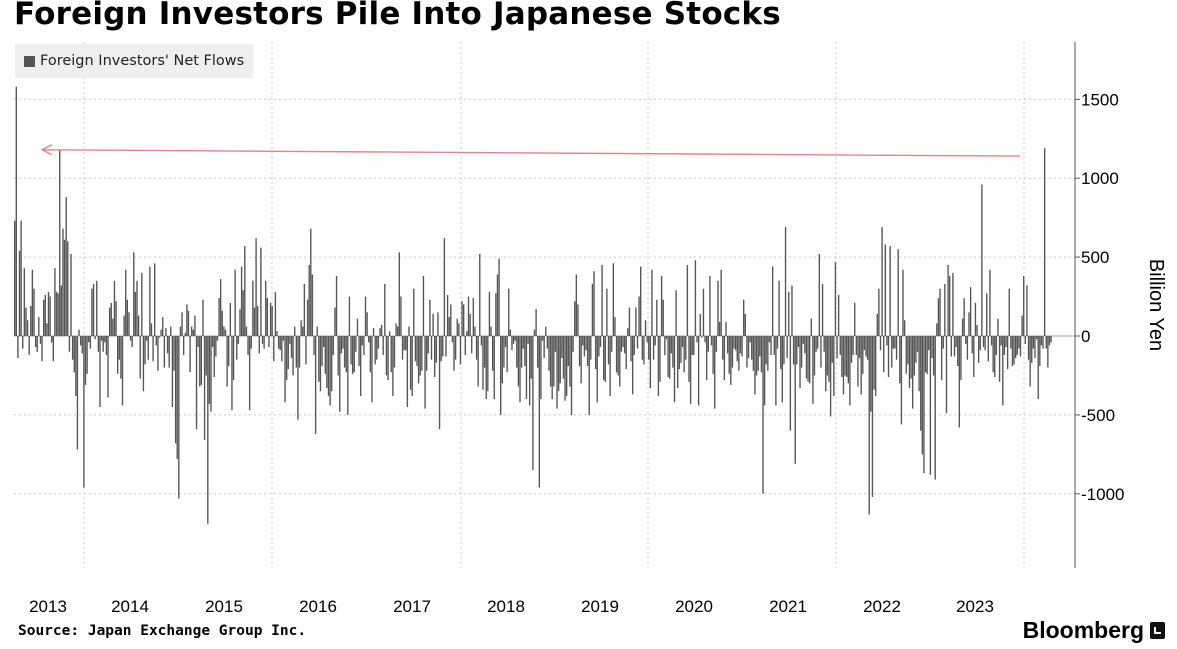 This screenshot has height=649, width=1177. Describe the element at coordinates (48, 606) in the screenshot. I see `x-tick-label: 2013` at that location.